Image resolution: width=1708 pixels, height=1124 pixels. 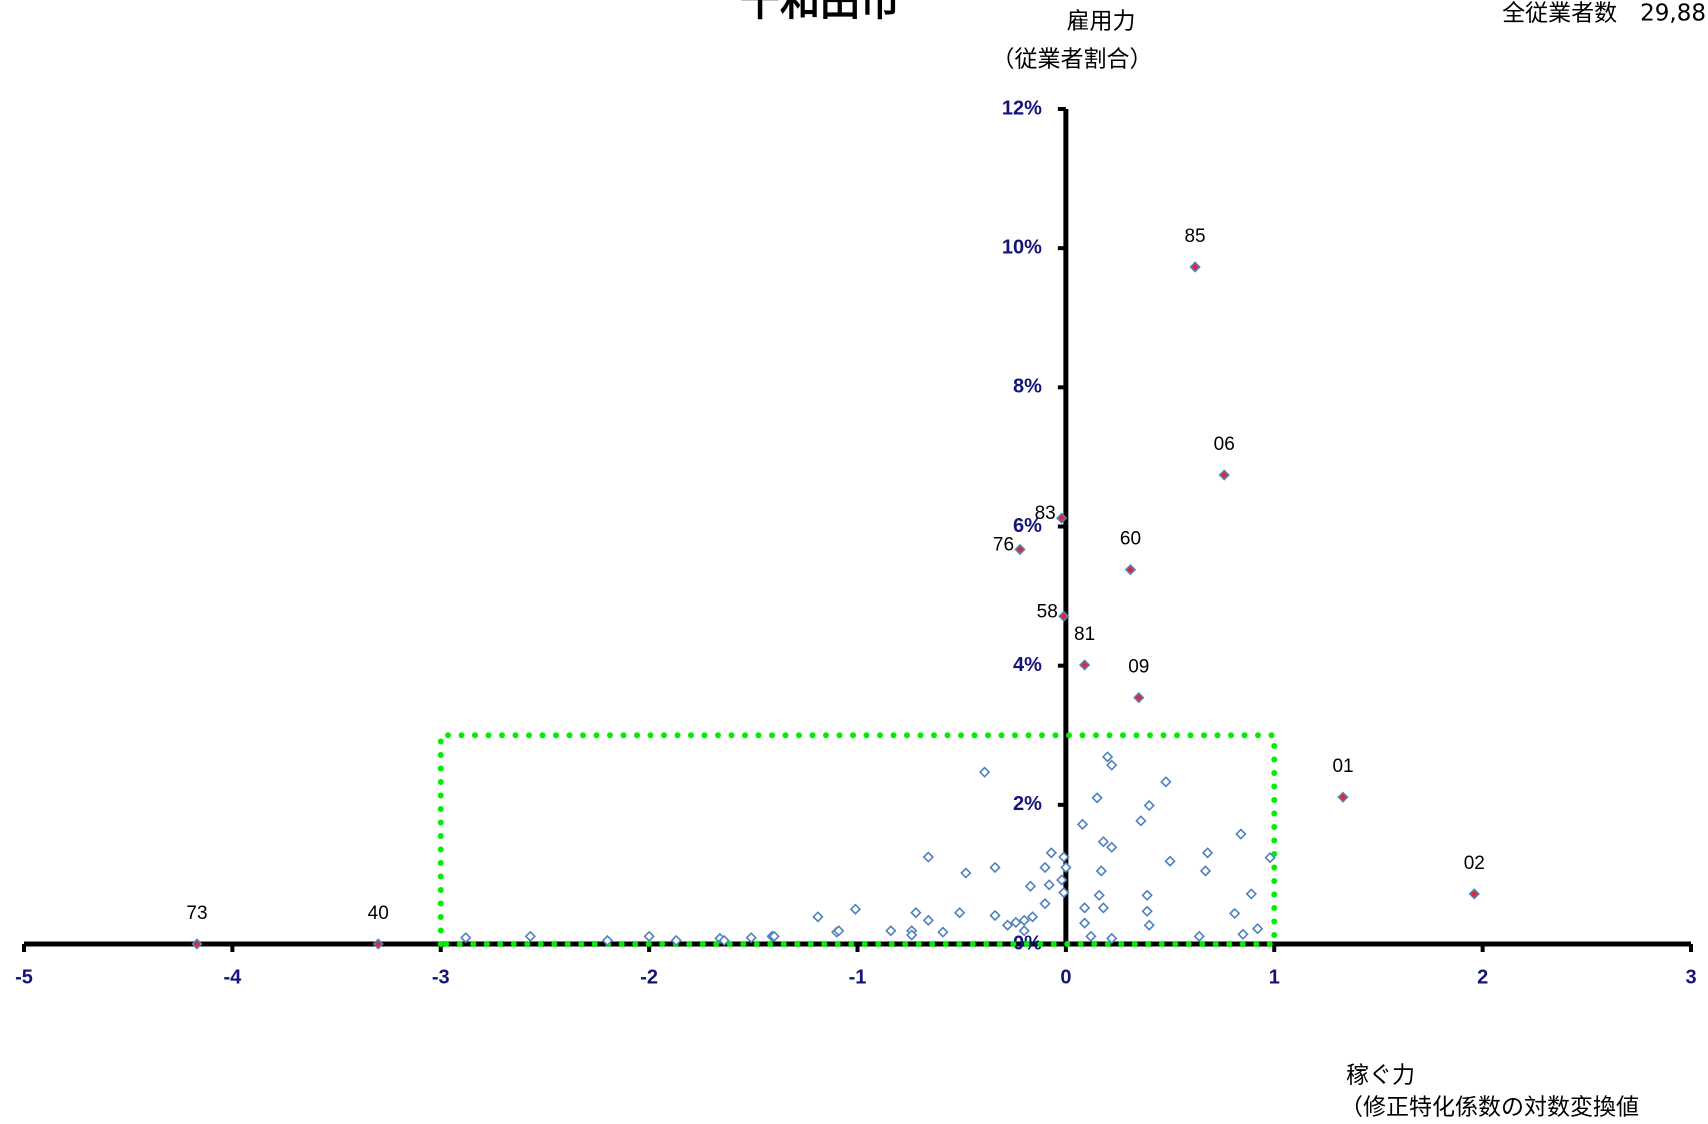 I want to click on point-label: 58, so click(x=1047, y=611).